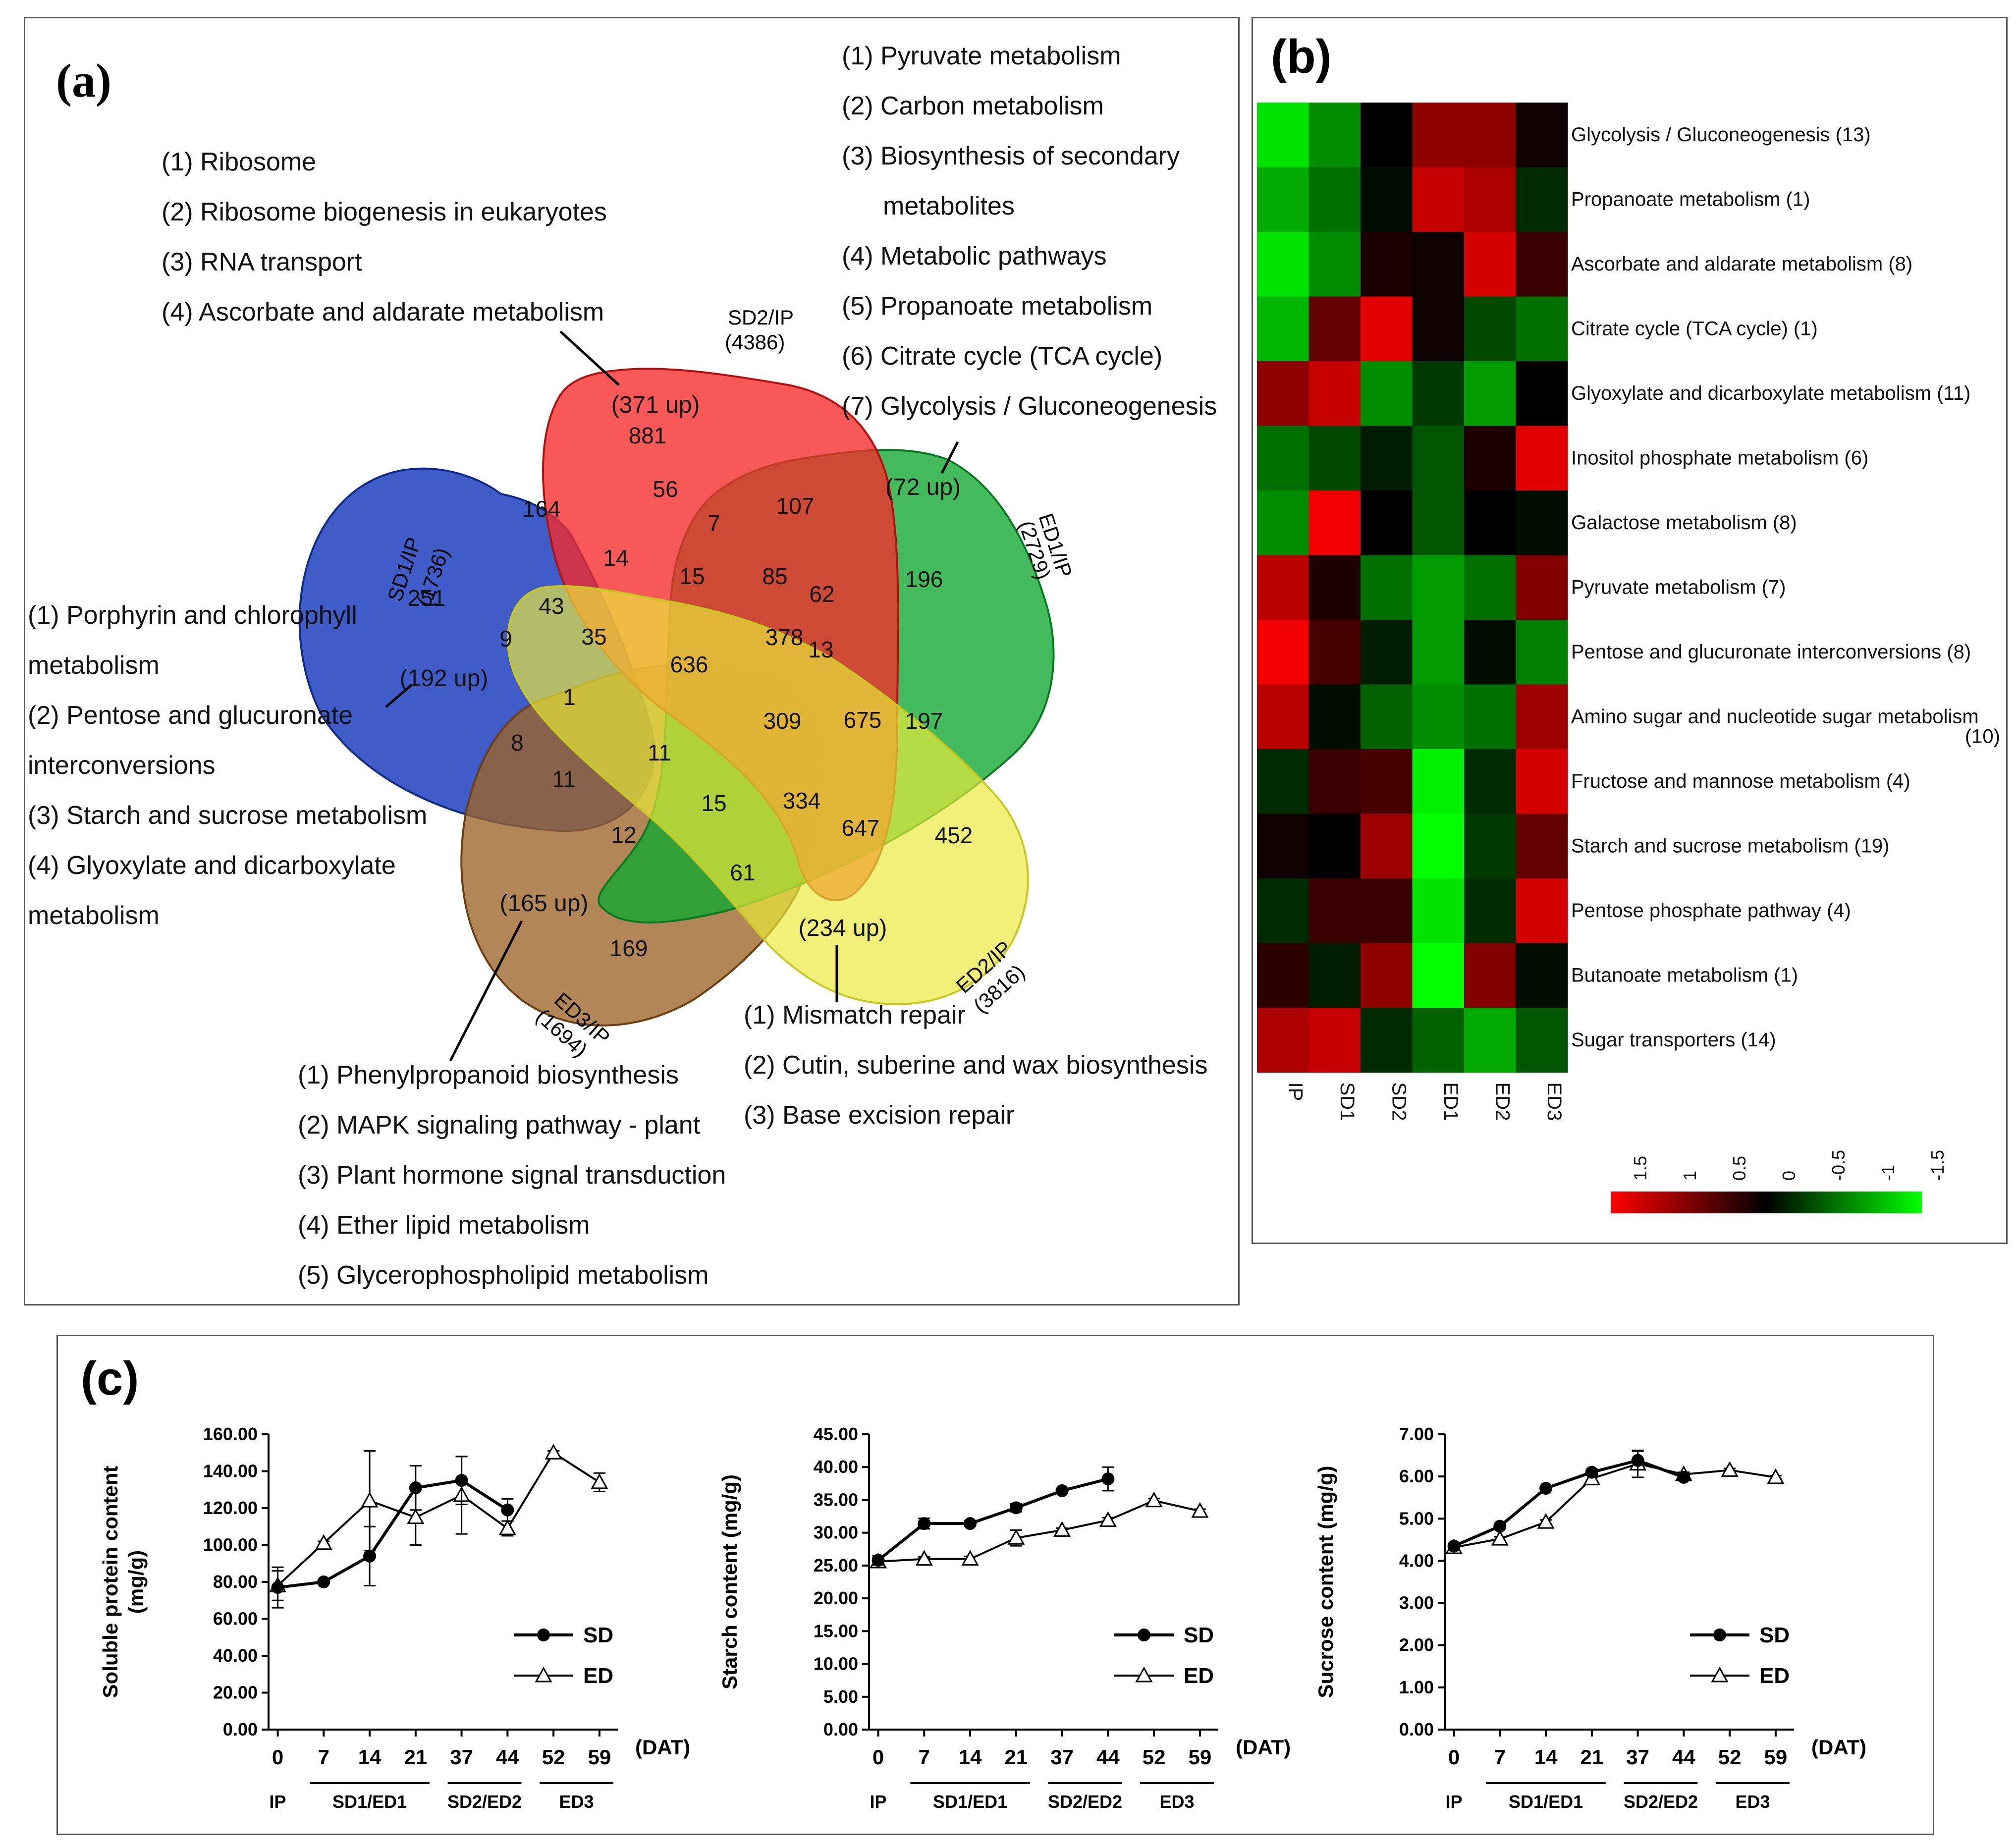 The width and height of the screenshot is (2016, 1847). Describe the element at coordinates (840, 1696) in the screenshot. I see `y-tick-label: 5.00` at that location.